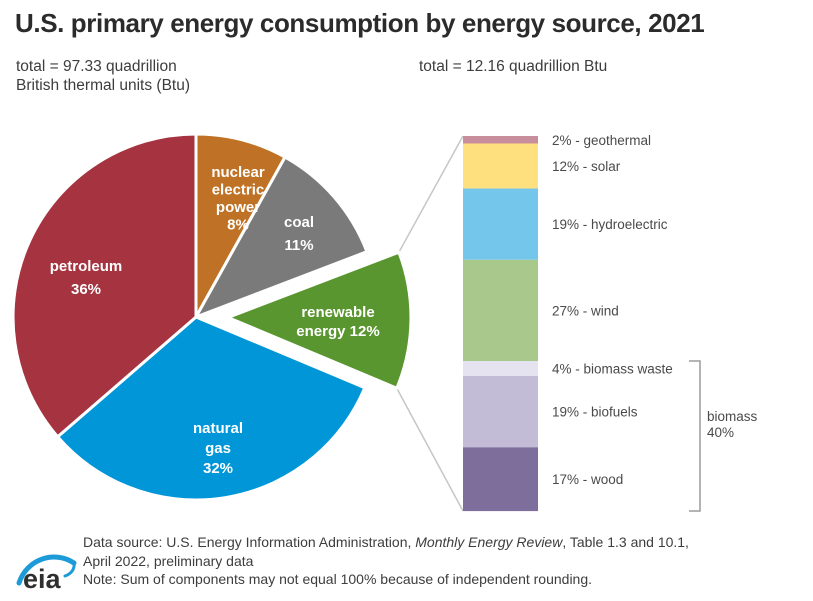 This screenshot has height=601, width=813. What do you see at coordinates (720, 432) in the screenshot?
I see `biomass-bracket-label: 40%` at bounding box center [720, 432].